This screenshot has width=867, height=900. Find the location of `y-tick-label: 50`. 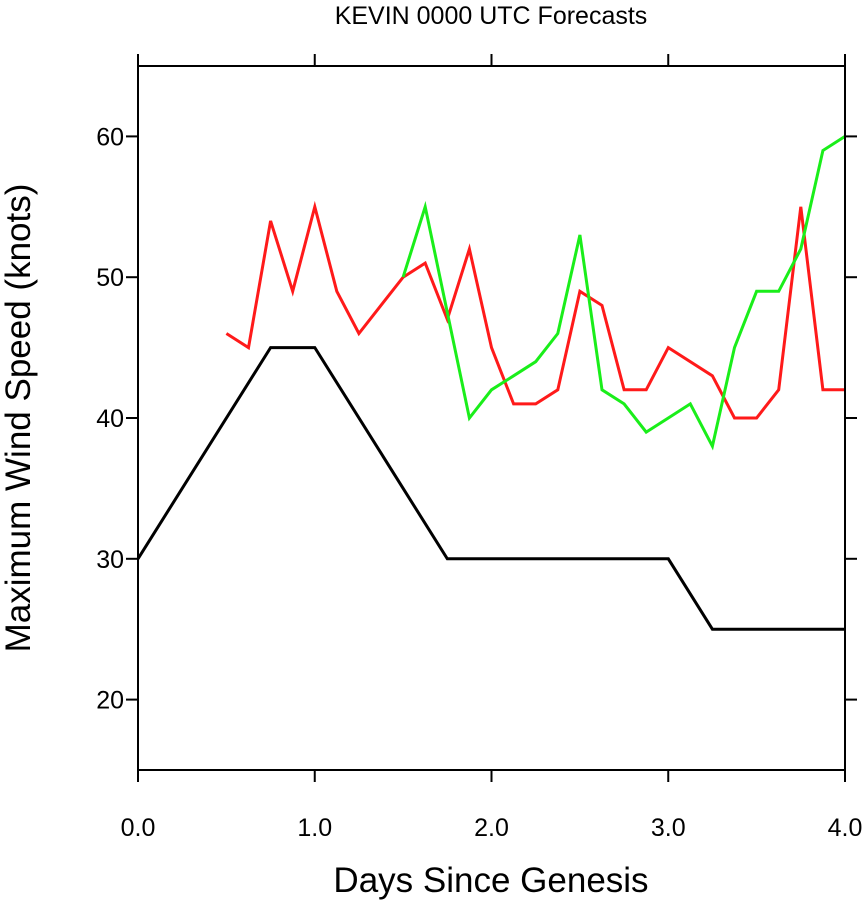

y-tick-label: 50 is located at coordinates (110, 278).